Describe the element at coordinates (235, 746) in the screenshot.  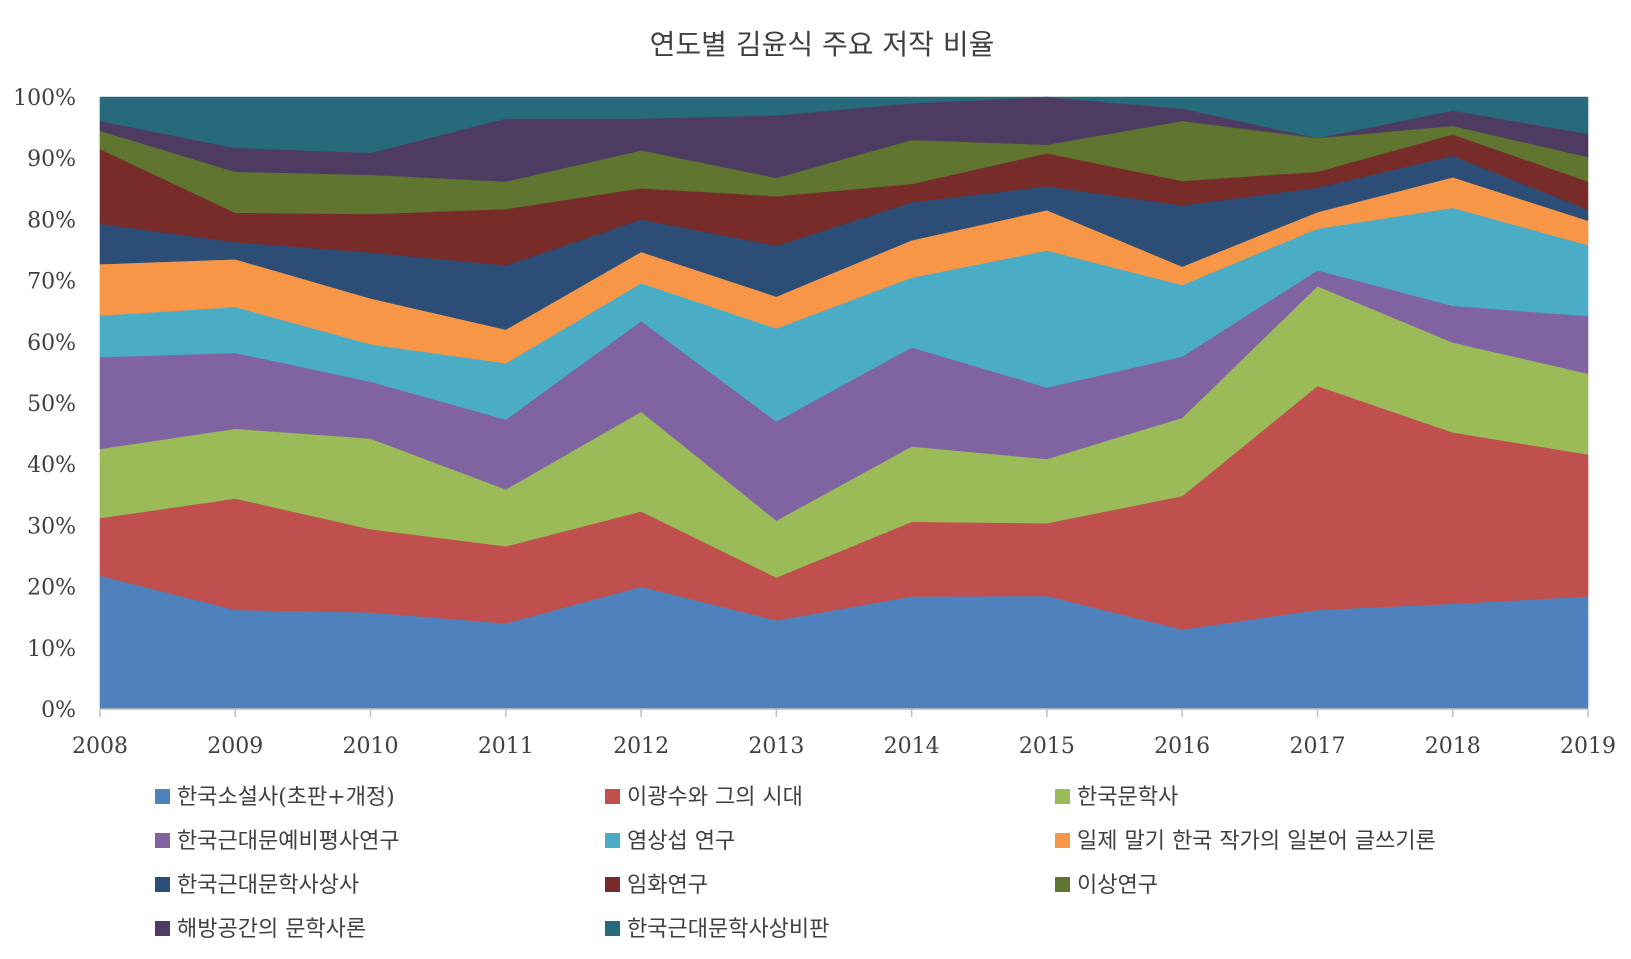
I see `x-tick-label: 2009` at that location.